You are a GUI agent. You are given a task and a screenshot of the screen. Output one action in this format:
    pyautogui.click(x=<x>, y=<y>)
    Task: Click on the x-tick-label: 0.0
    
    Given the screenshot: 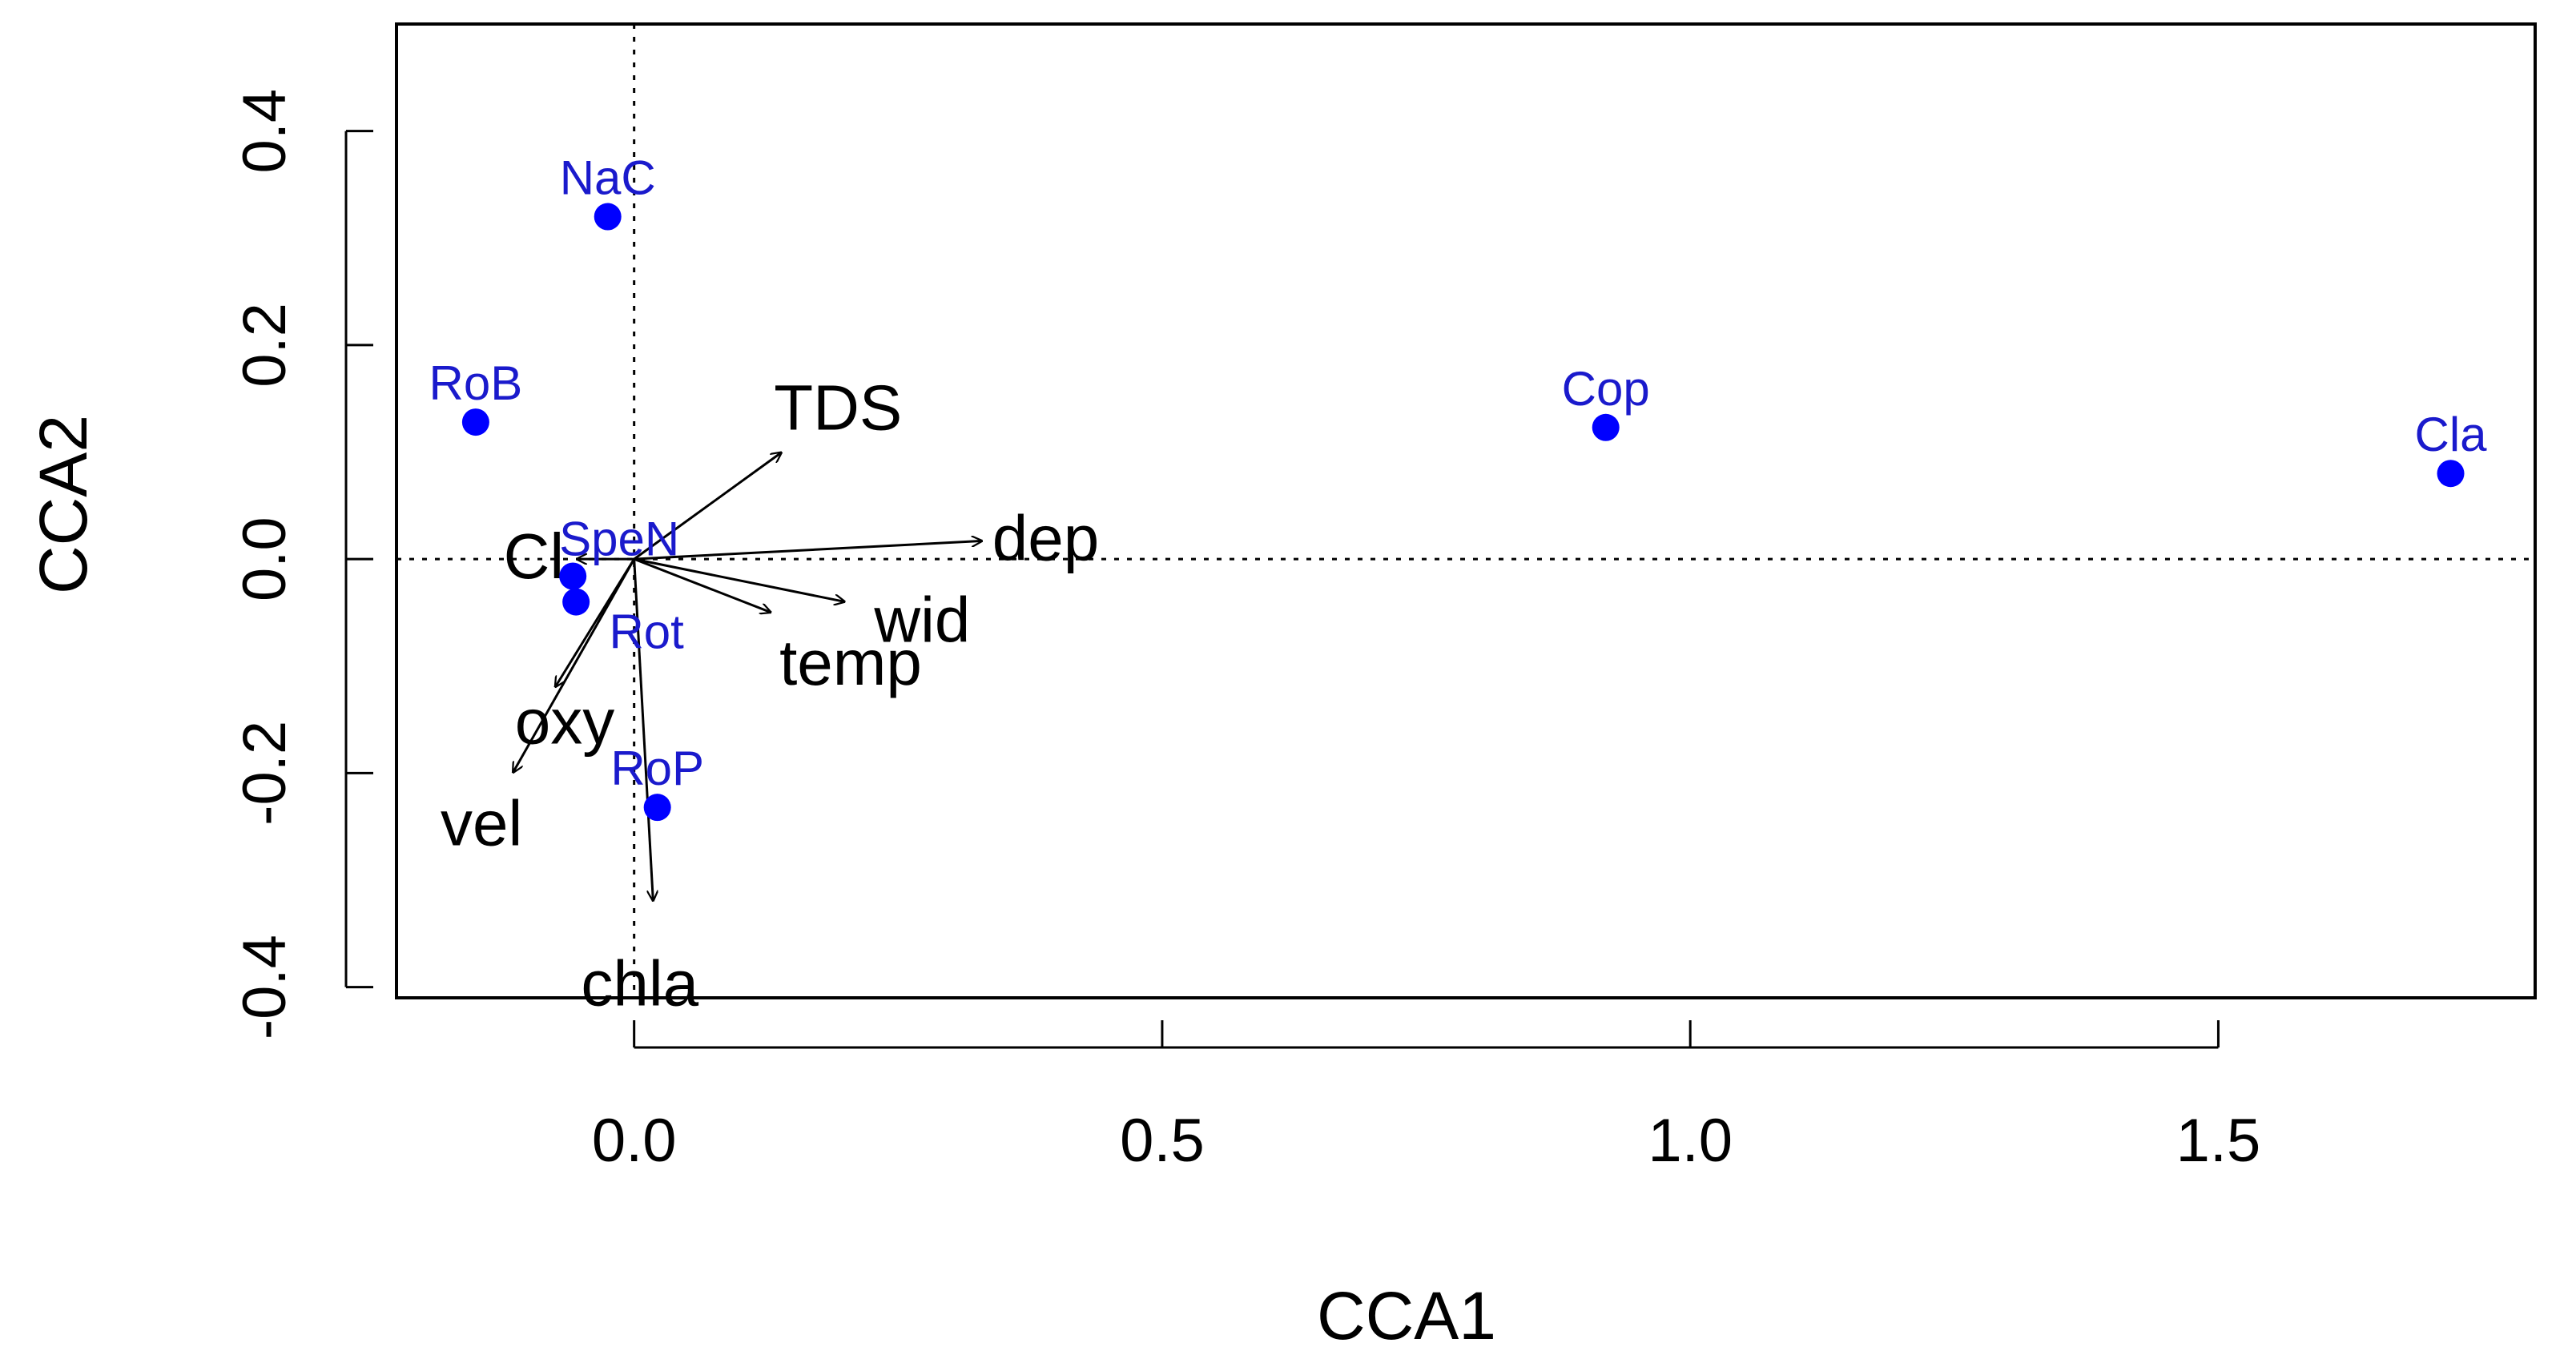 What is the action you would take?
    pyautogui.click(x=634, y=1141)
    